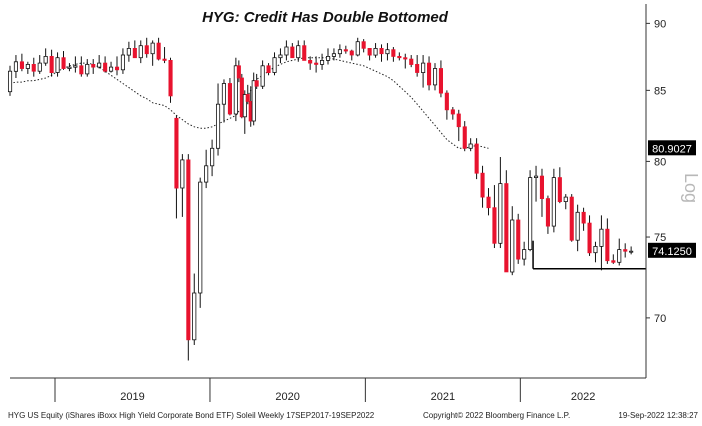 Image resolution: width=702 pixels, height=426 pixels. I want to click on last-price-badge-text: 74.1250, so click(672, 252).